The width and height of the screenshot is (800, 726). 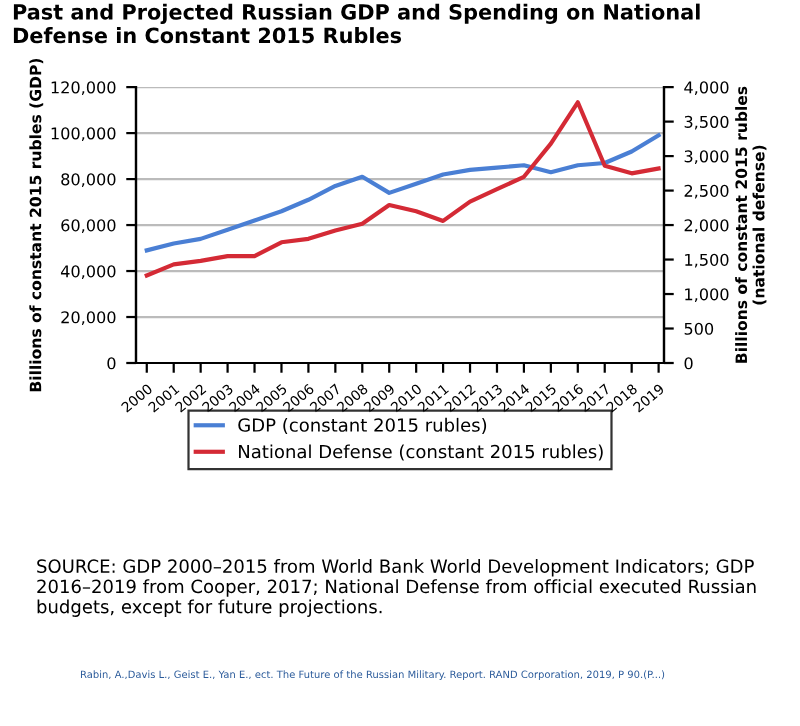 What do you see at coordinates (88, 318) in the screenshot?
I see `y-tick-label: 20,000` at bounding box center [88, 318].